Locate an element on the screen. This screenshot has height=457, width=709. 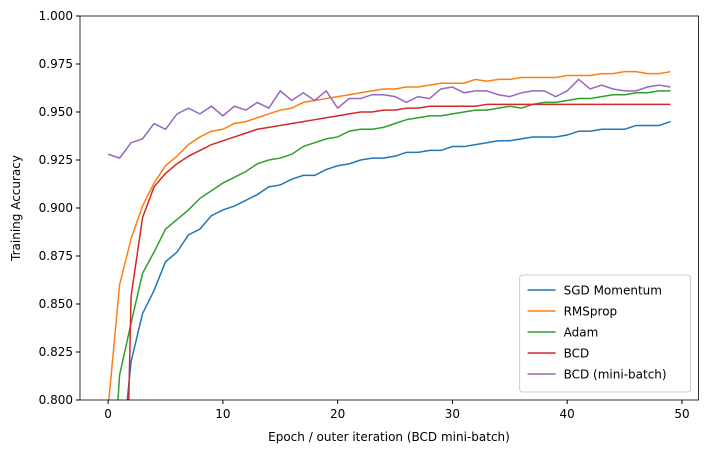
y-tick-label: 0.925 is located at coordinates (56, 160).